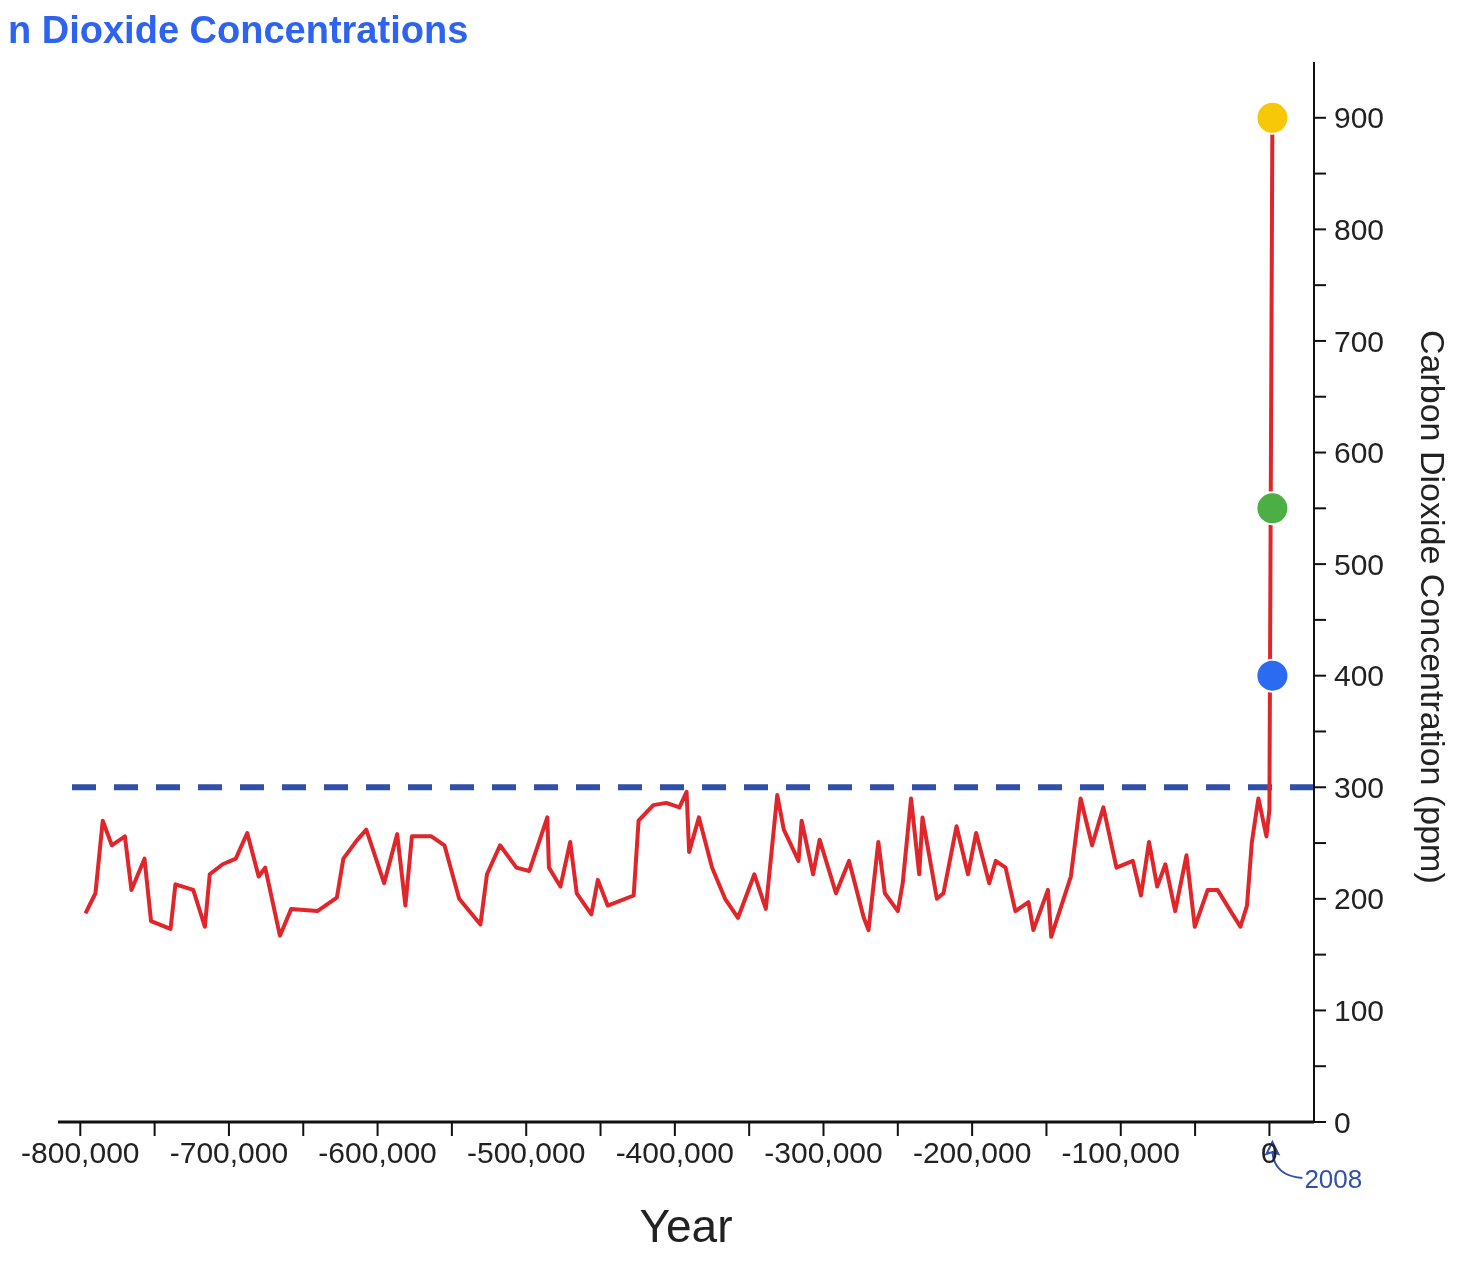 The width and height of the screenshot is (1468, 1269). What do you see at coordinates (377, 1153) in the screenshot?
I see `x-tick-label: -600,000` at bounding box center [377, 1153].